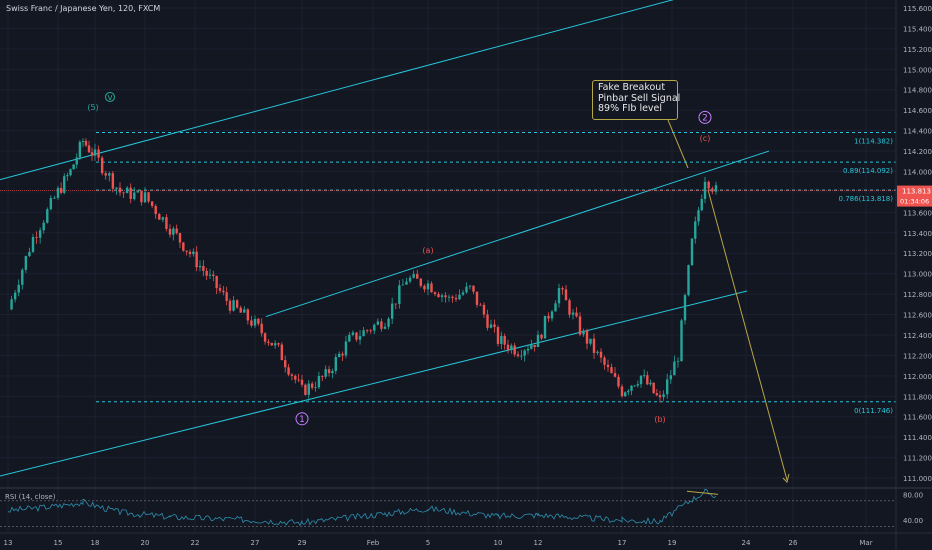 This screenshot has width=932, height=550. I want to click on fib-label: 0.89(114.092), so click(868, 171).